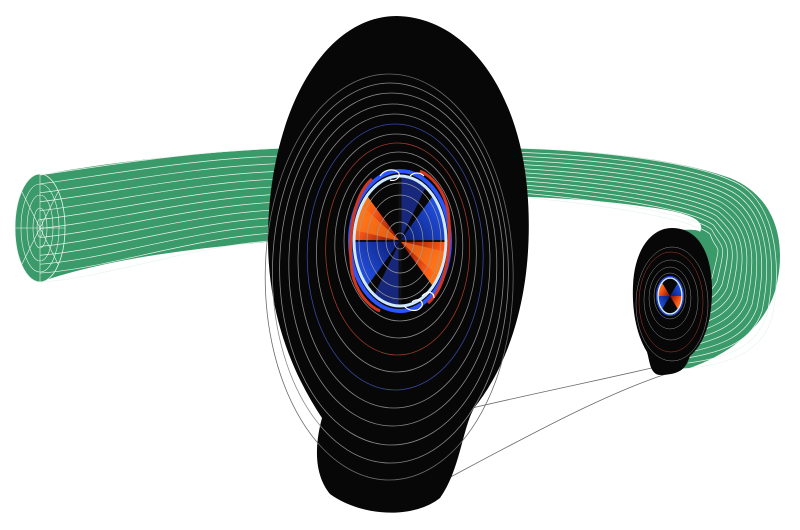  Describe the element at coordinates (40, 228) in the screenshot. I see `torus-end-cap-mesh` at that location.